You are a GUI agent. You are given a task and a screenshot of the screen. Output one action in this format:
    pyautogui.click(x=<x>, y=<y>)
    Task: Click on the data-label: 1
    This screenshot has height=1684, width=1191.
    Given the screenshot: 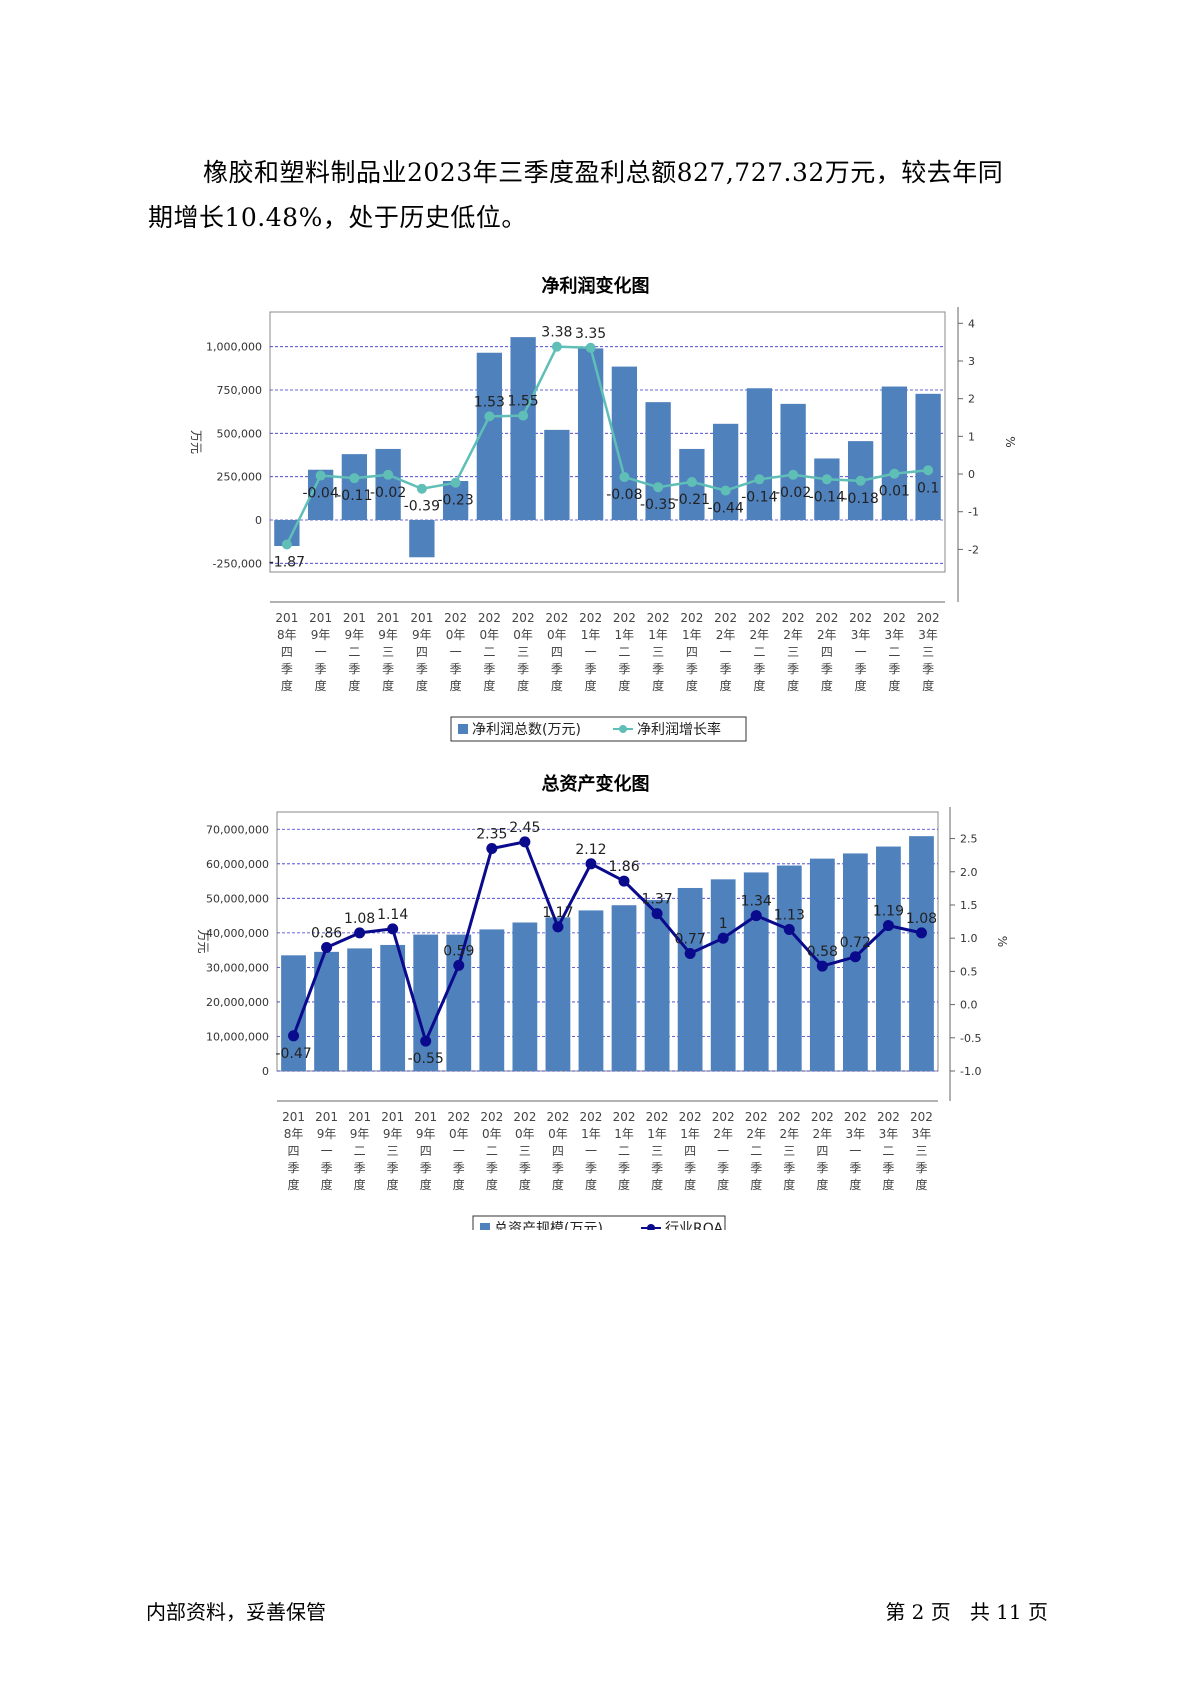 What is the action you would take?
    pyautogui.click(x=723, y=924)
    